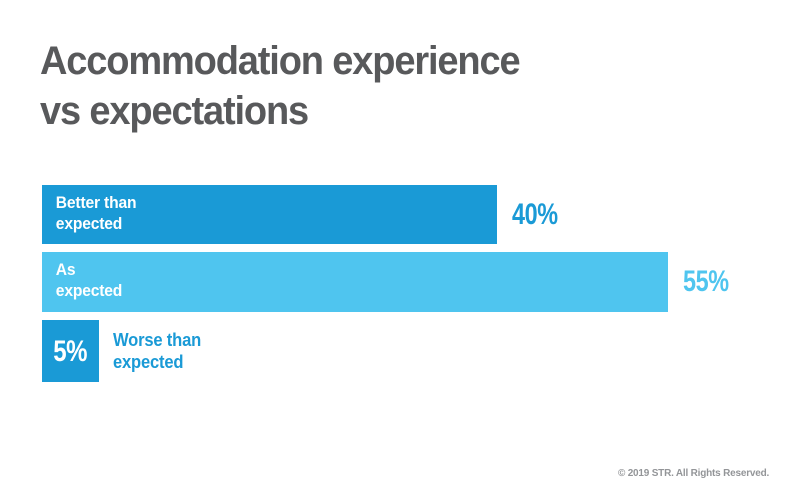 This screenshot has width=801, height=501. Describe the element at coordinates (269, 214) in the screenshot. I see `bar-better-than-expected: Better than expected` at that location.